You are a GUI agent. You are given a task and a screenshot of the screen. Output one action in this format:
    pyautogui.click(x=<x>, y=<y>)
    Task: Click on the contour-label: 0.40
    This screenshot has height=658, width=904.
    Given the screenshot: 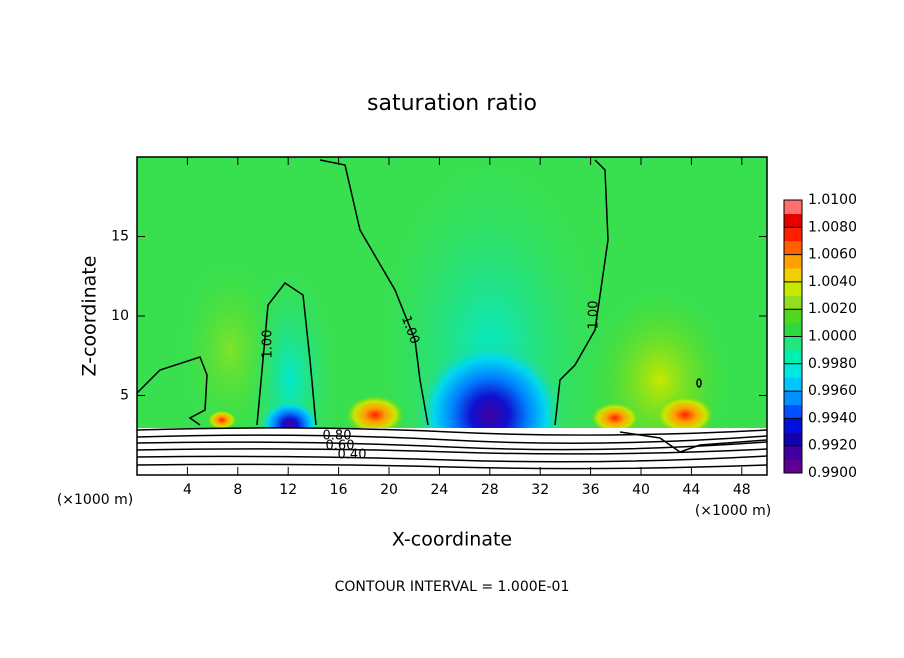 What is the action you would take?
    pyautogui.click(x=352, y=455)
    